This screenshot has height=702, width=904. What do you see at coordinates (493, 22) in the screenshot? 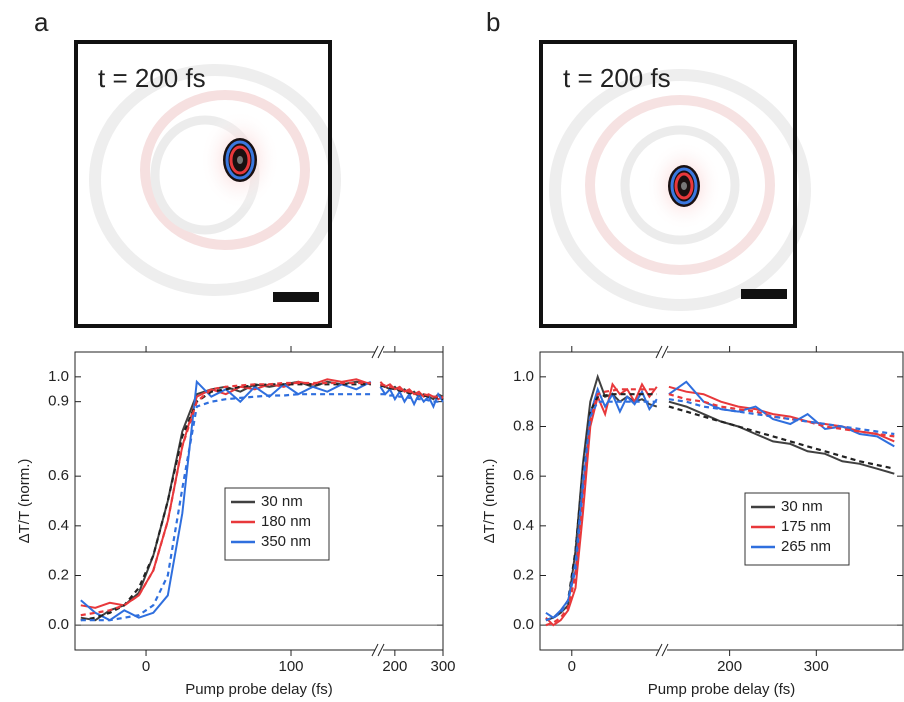
I see `panel-letter: b` at bounding box center [493, 22].